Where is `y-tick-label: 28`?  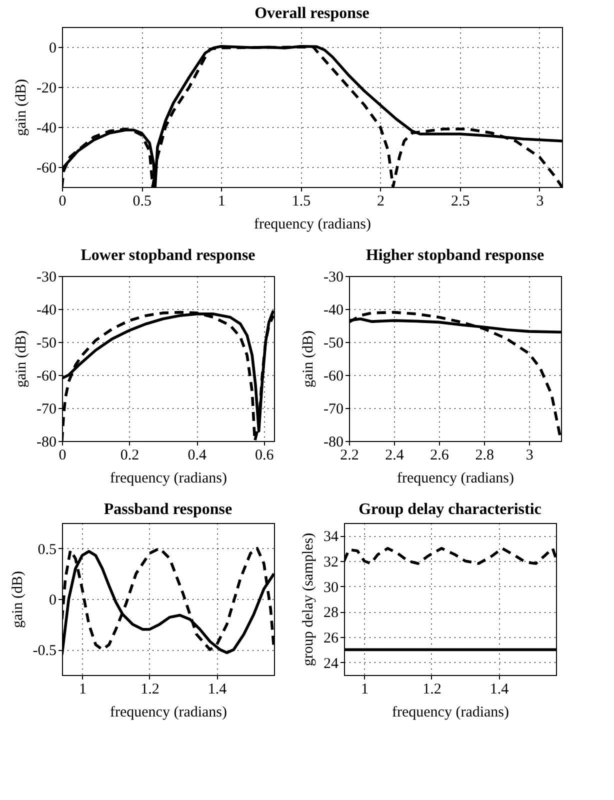
y-tick-label: 28 is located at coordinates (331, 613).